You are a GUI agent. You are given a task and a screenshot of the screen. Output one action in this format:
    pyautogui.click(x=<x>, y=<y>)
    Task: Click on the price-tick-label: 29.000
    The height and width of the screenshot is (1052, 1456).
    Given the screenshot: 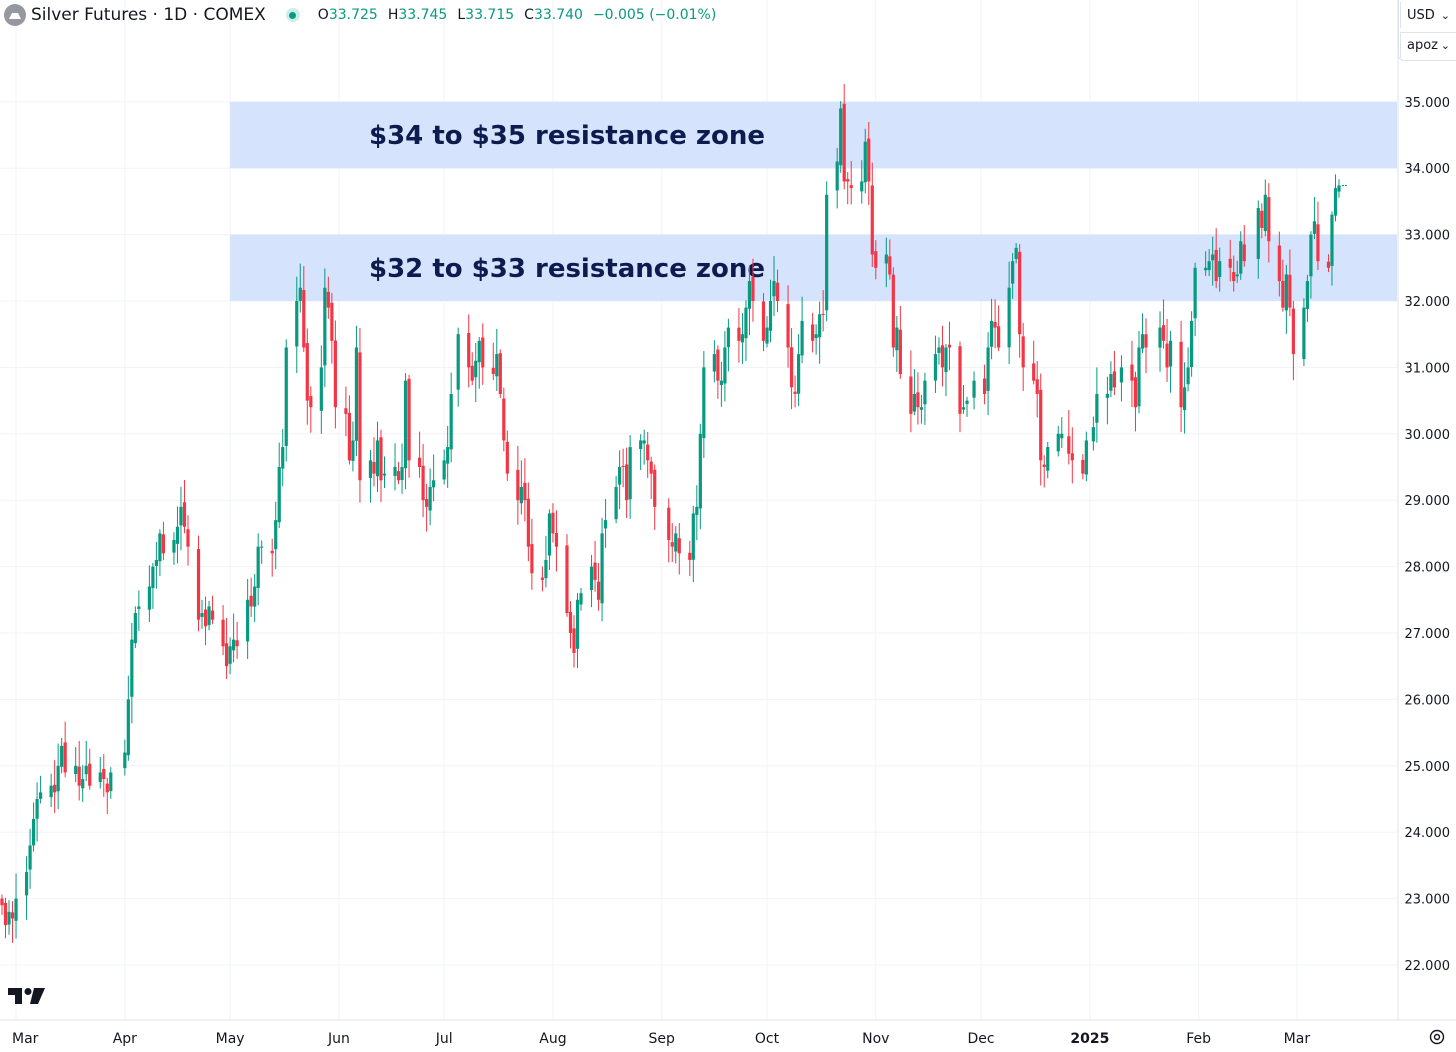 What is the action you would take?
    pyautogui.click(x=1428, y=501)
    